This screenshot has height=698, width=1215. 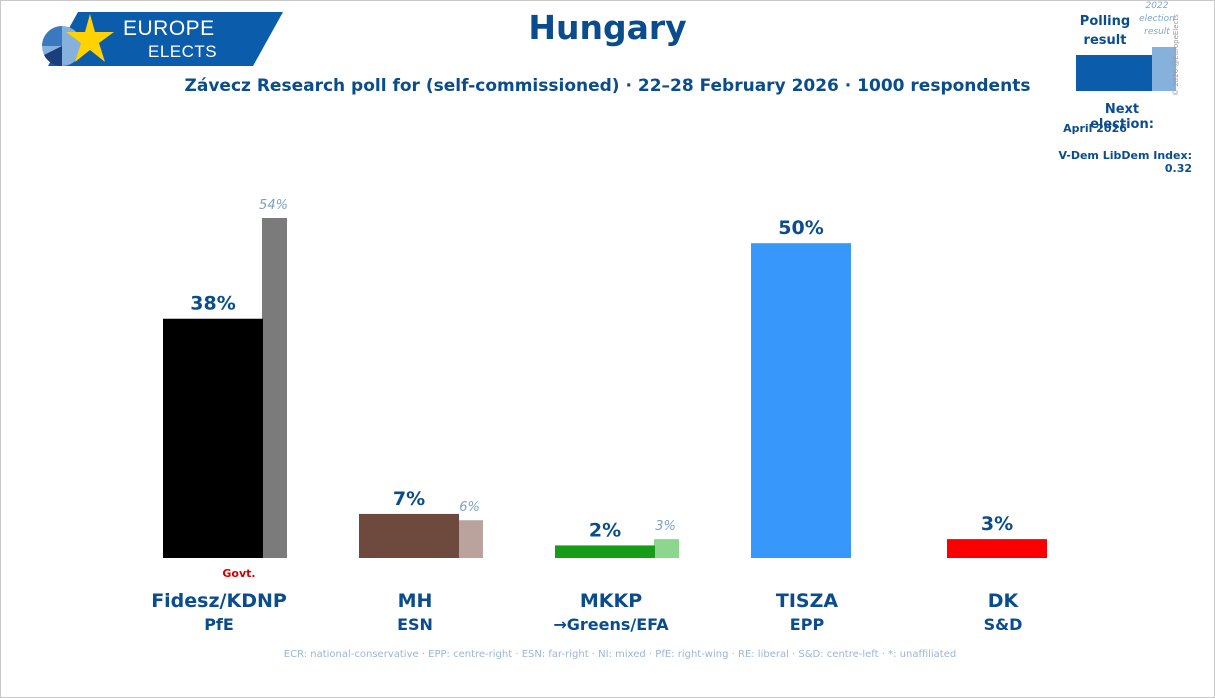 What do you see at coordinates (605, 530) in the screenshot?
I see `poll-value-label-2: 2%` at bounding box center [605, 530].